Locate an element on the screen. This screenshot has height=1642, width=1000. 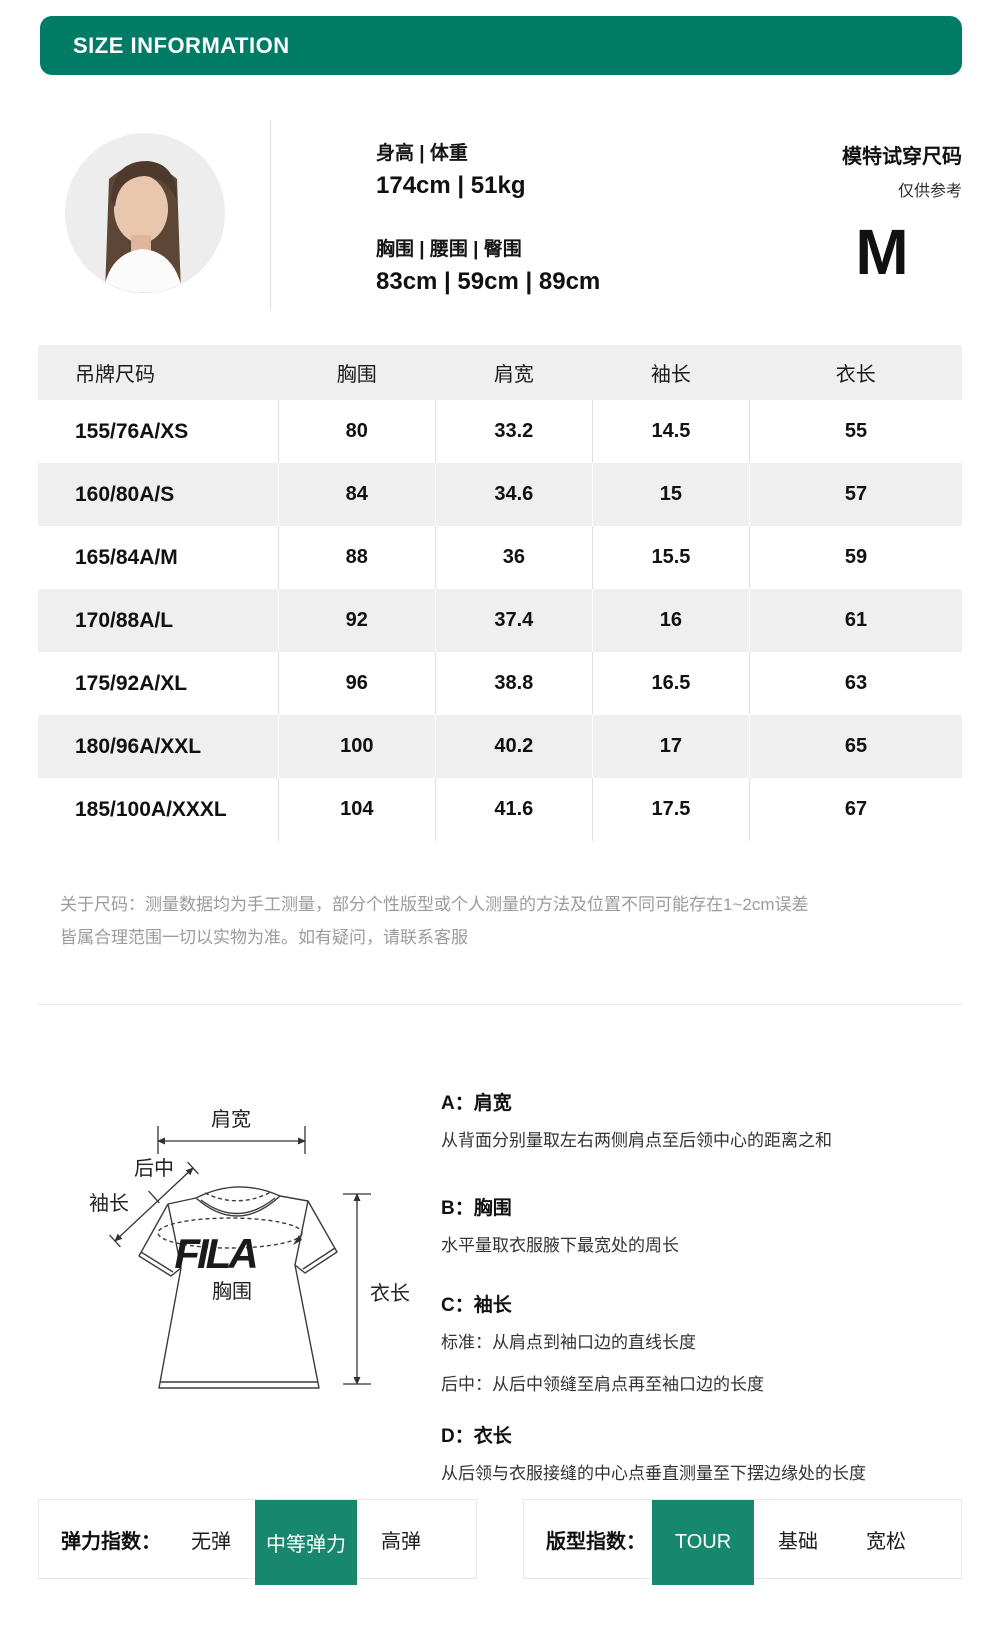
size-label-cell: 185/100A/XXXL is located at coordinates (151, 809).